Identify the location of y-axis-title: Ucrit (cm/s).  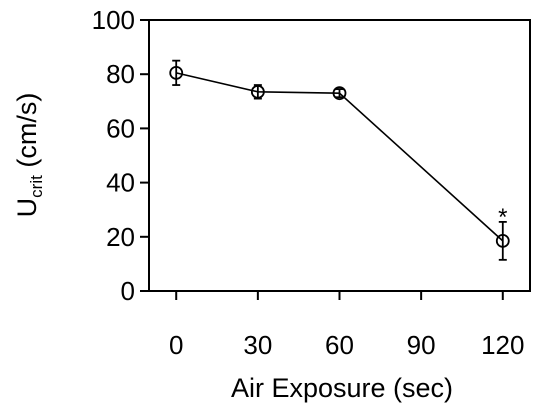
(29, 155).